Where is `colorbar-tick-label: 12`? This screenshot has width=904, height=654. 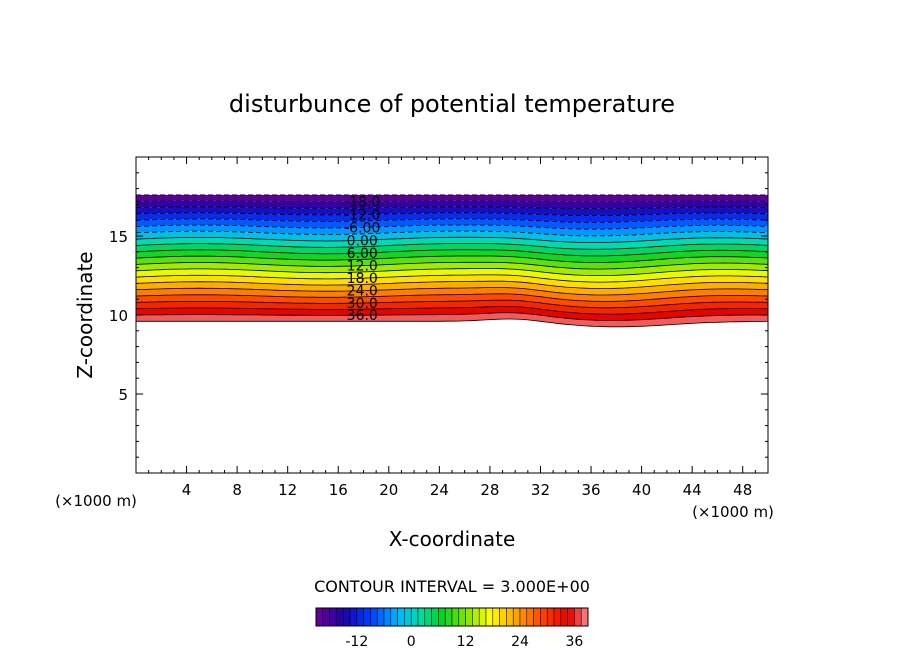
colorbar-tick-label: 12 is located at coordinates (466, 642).